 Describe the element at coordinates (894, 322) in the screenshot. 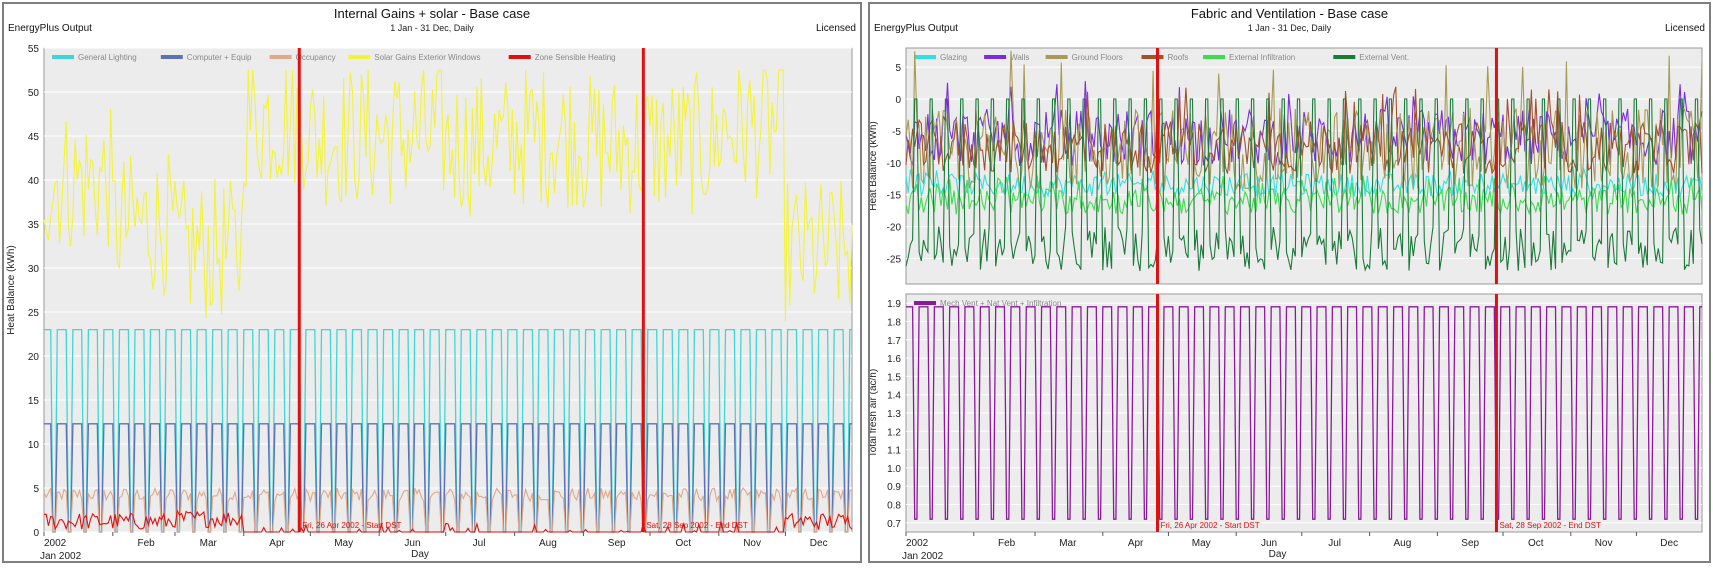

I see `y-tick-label: 1.8` at that location.